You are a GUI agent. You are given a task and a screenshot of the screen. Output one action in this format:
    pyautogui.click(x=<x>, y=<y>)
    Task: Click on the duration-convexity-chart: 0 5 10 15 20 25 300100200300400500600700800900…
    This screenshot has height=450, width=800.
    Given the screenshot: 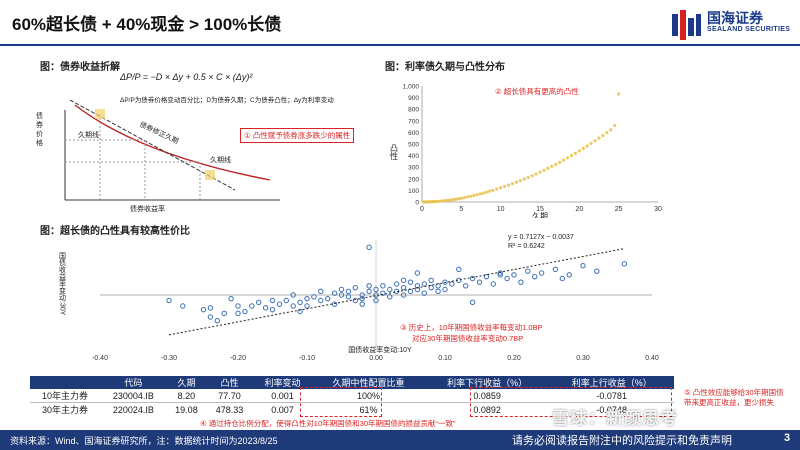 What is the action you would take?
    pyautogui.click(x=526, y=151)
    